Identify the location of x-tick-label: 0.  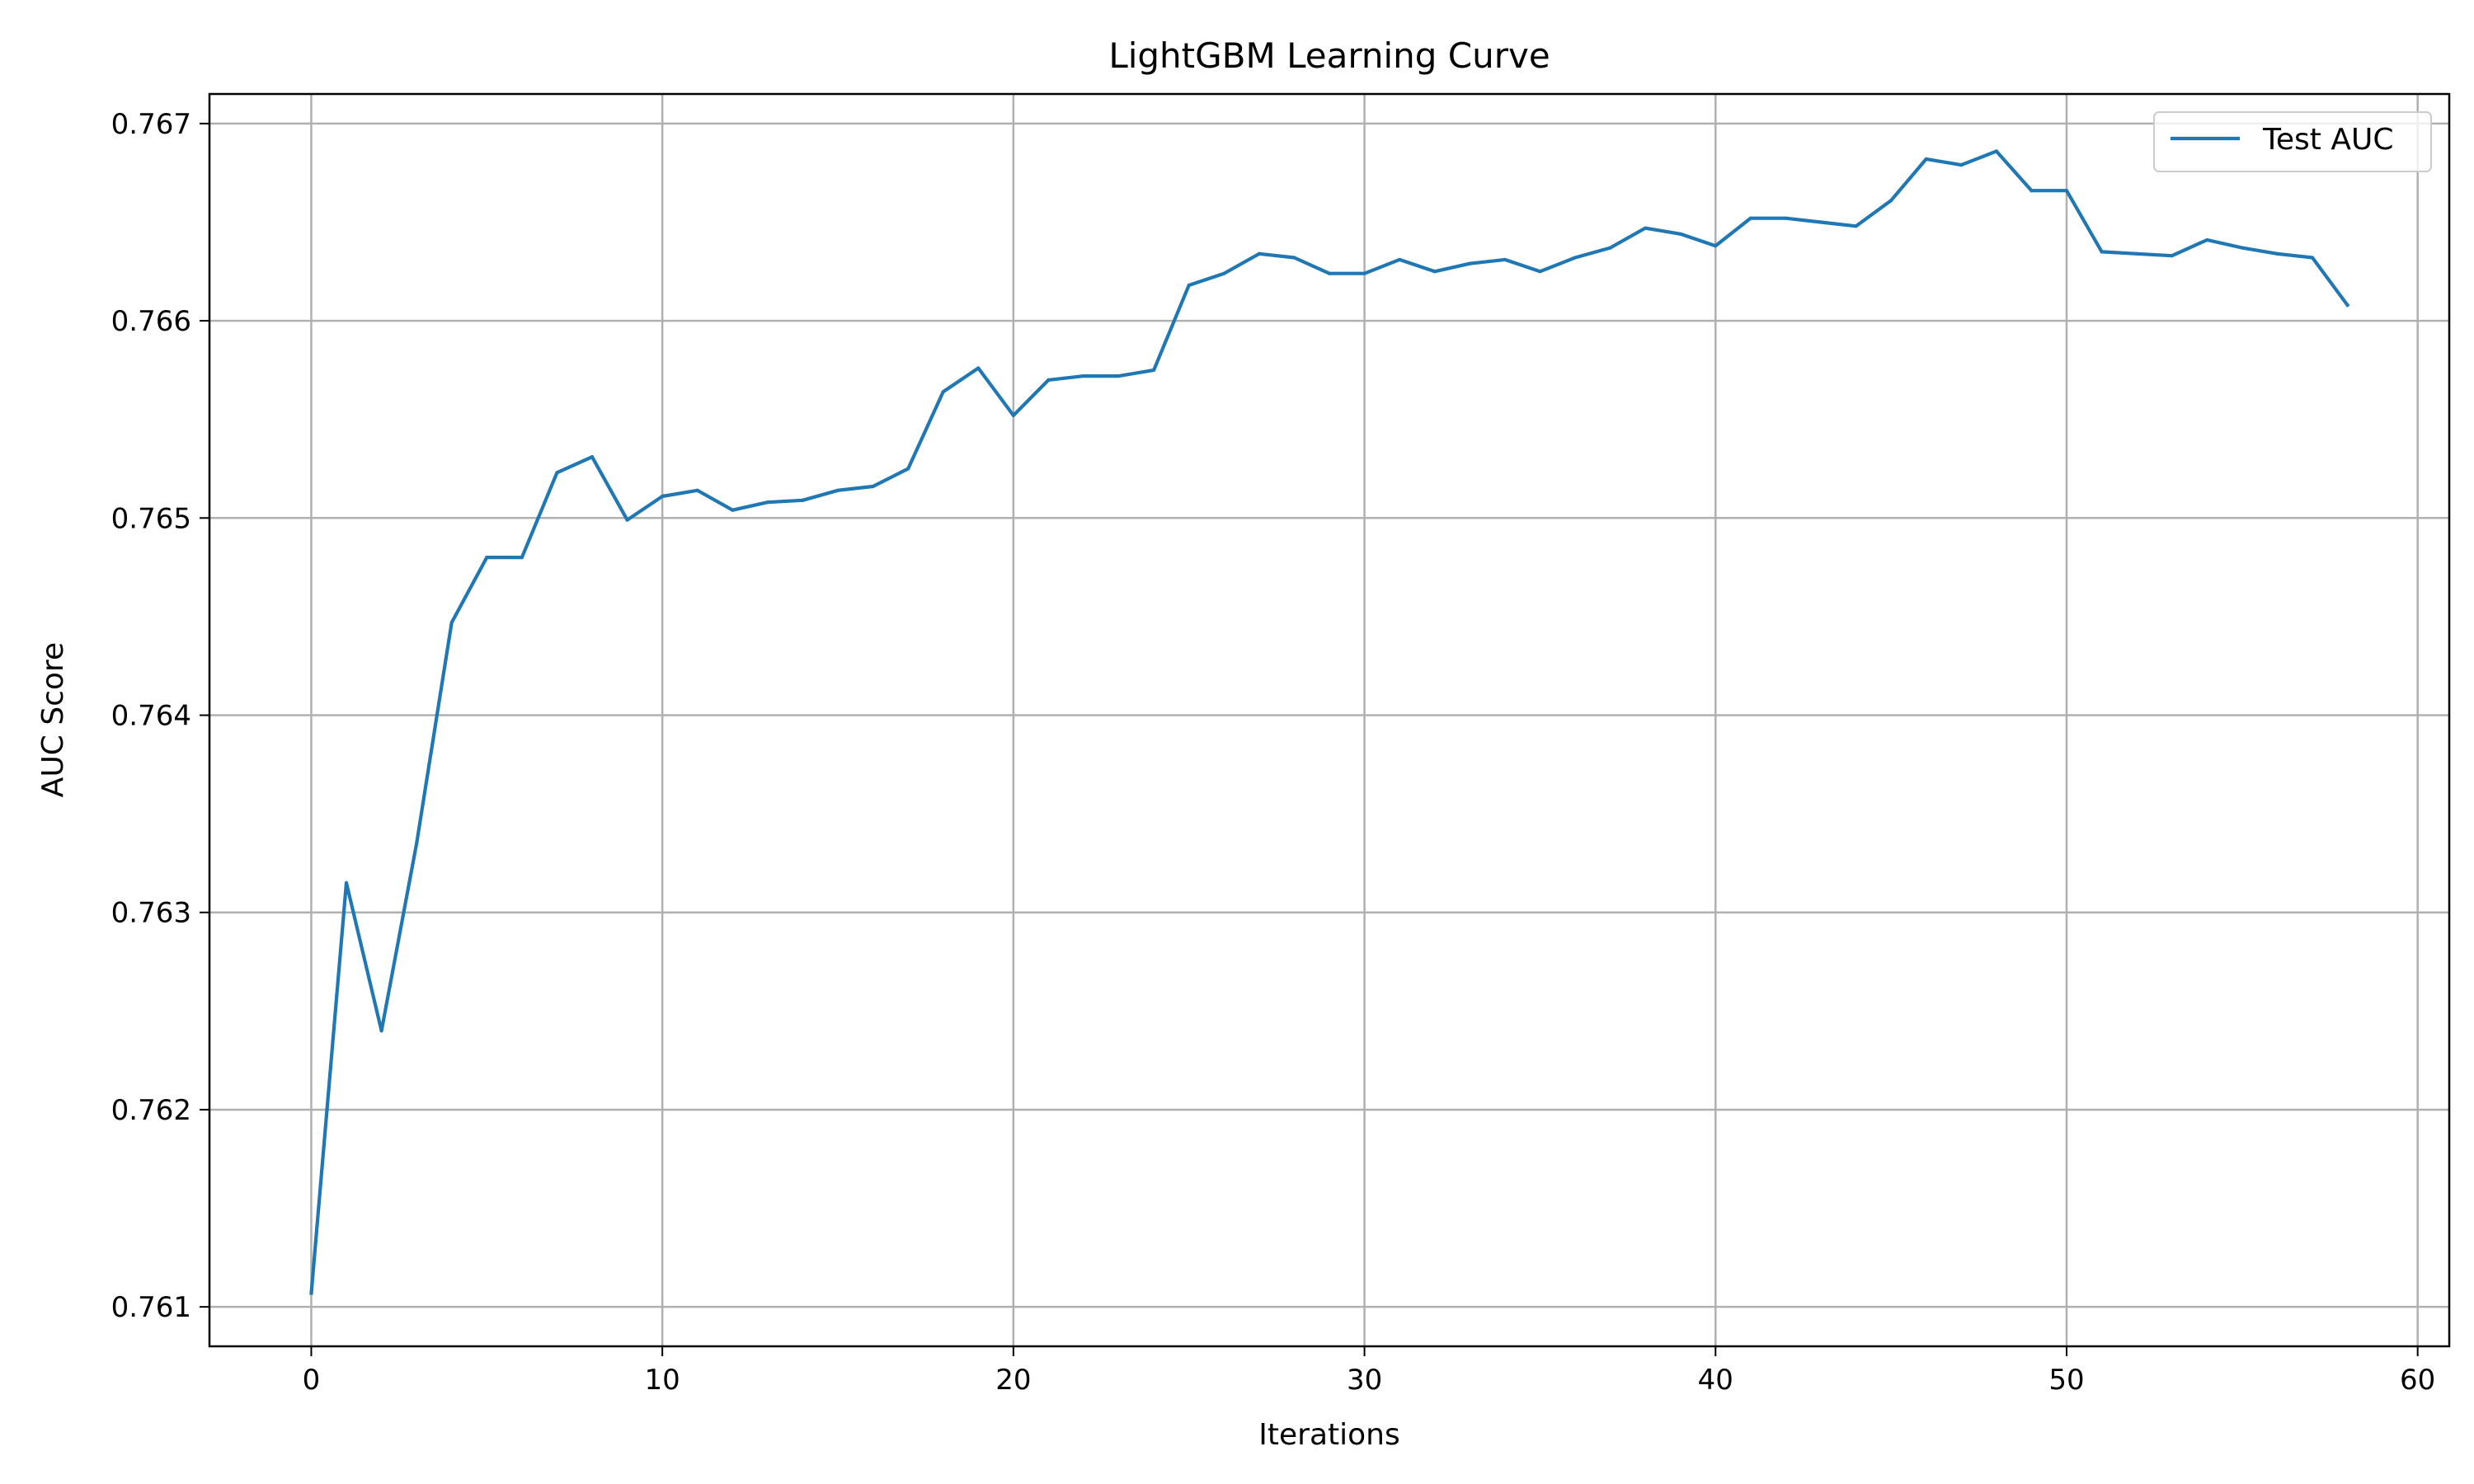
(312, 1380).